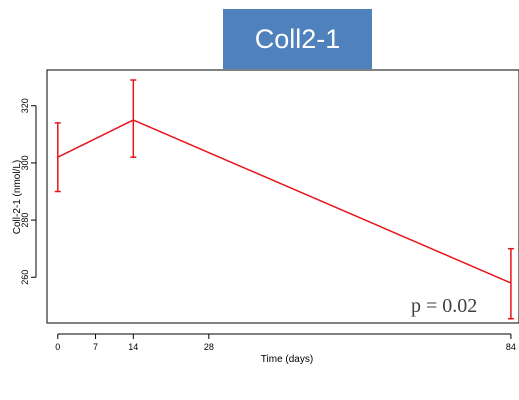 The image size is (519, 400). I want to click on x-tick-label: 0, so click(57, 347).